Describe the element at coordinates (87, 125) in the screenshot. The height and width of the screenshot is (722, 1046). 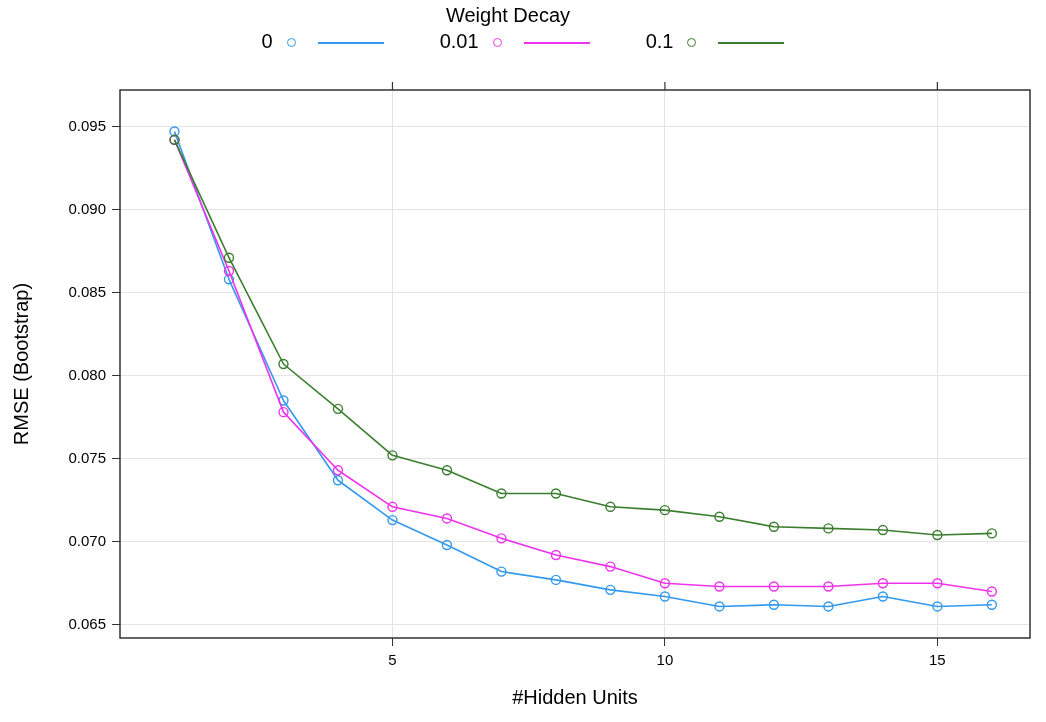
I see `y-tick-label: 0.095` at that location.